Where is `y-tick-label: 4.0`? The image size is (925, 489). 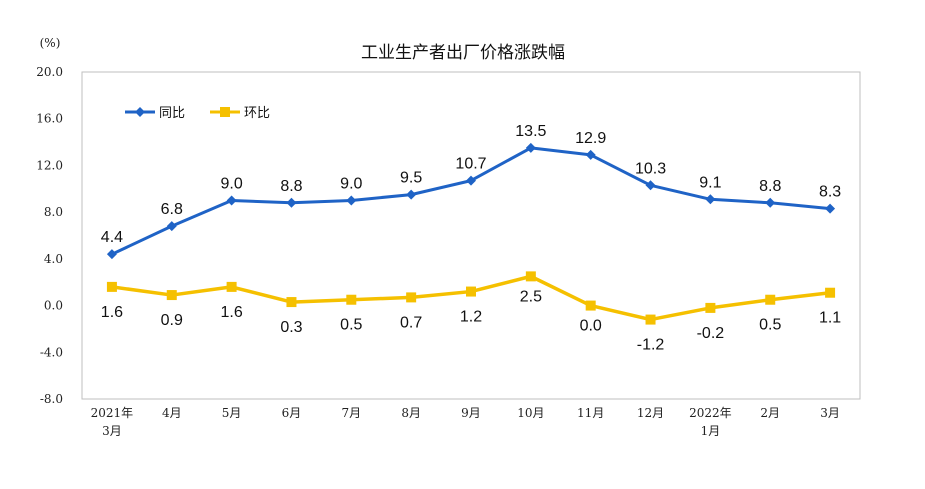
y-tick-label: 4.0 is located at coordinates (53, 259).